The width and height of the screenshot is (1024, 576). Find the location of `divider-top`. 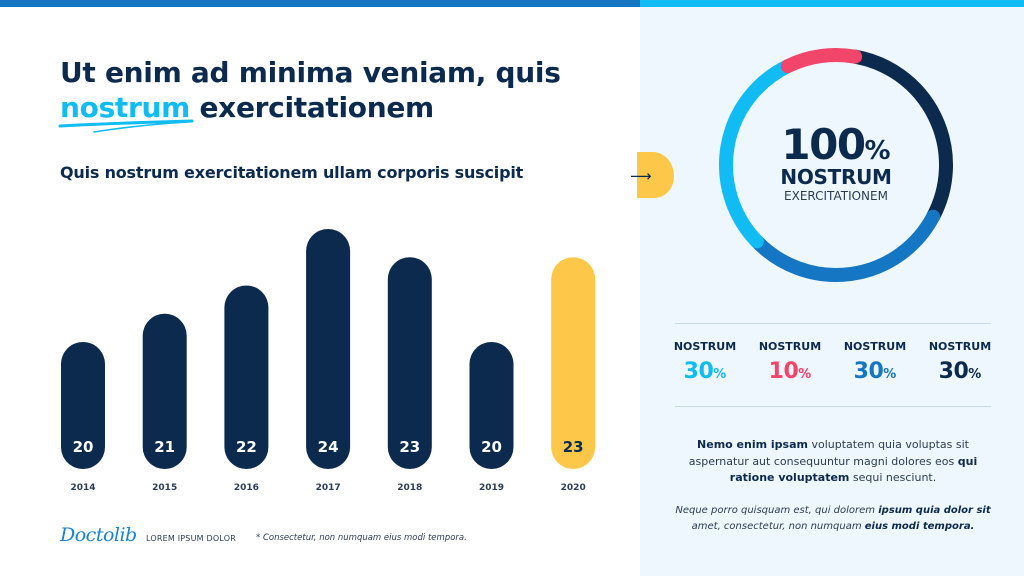

divider-top is located at coordinates (833, 323).